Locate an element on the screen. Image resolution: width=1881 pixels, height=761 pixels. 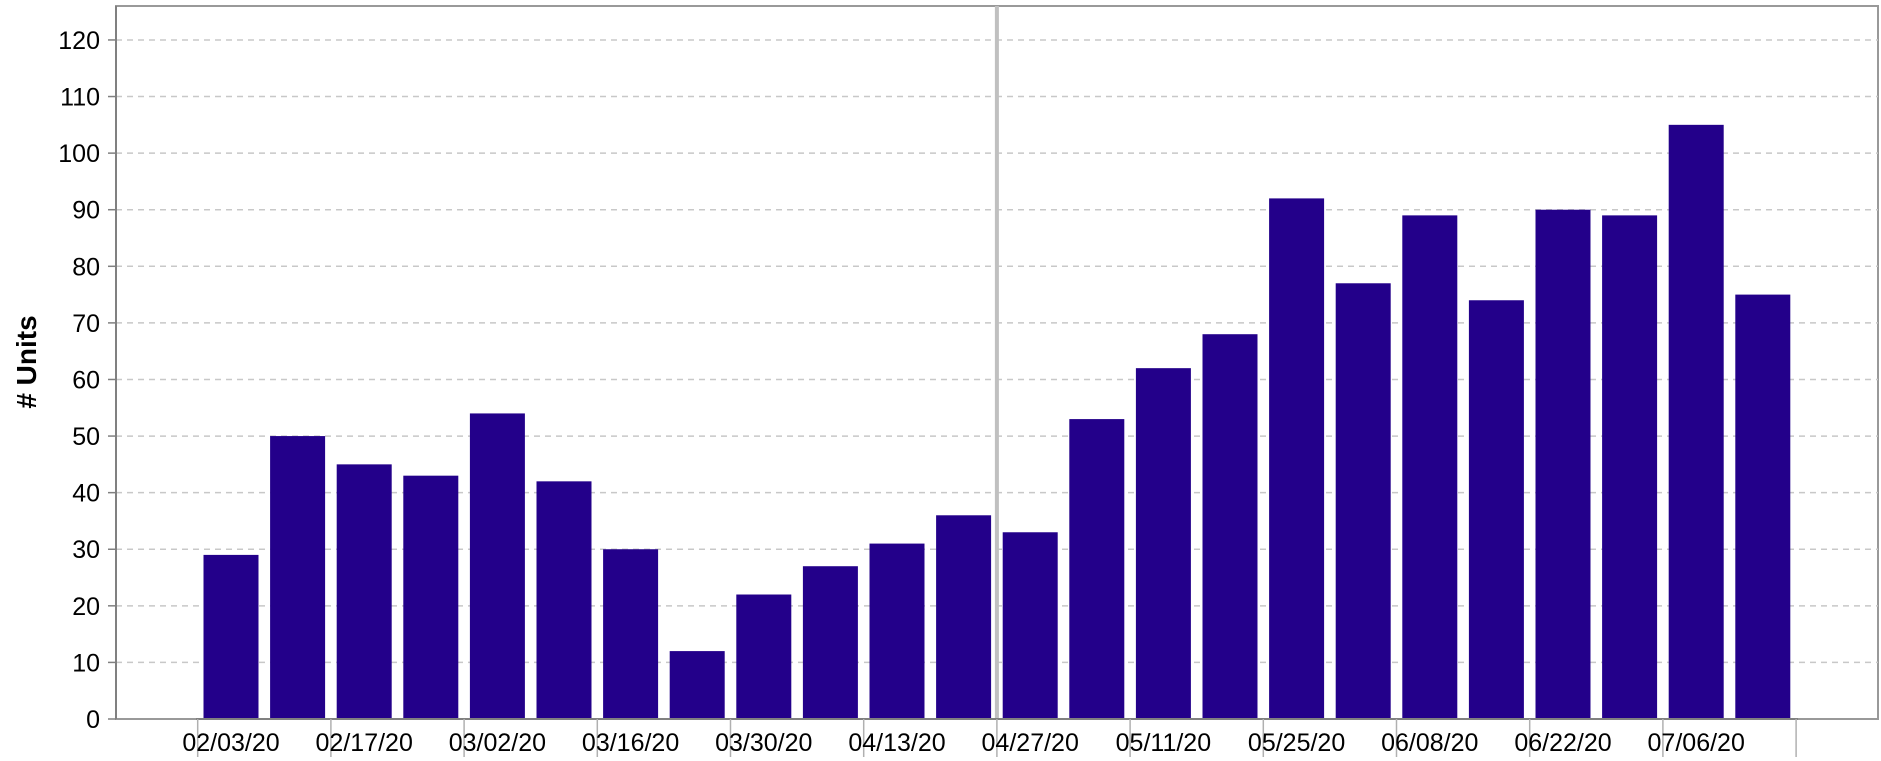
y-tick-label: 30 is located at coordinates (86, 550).